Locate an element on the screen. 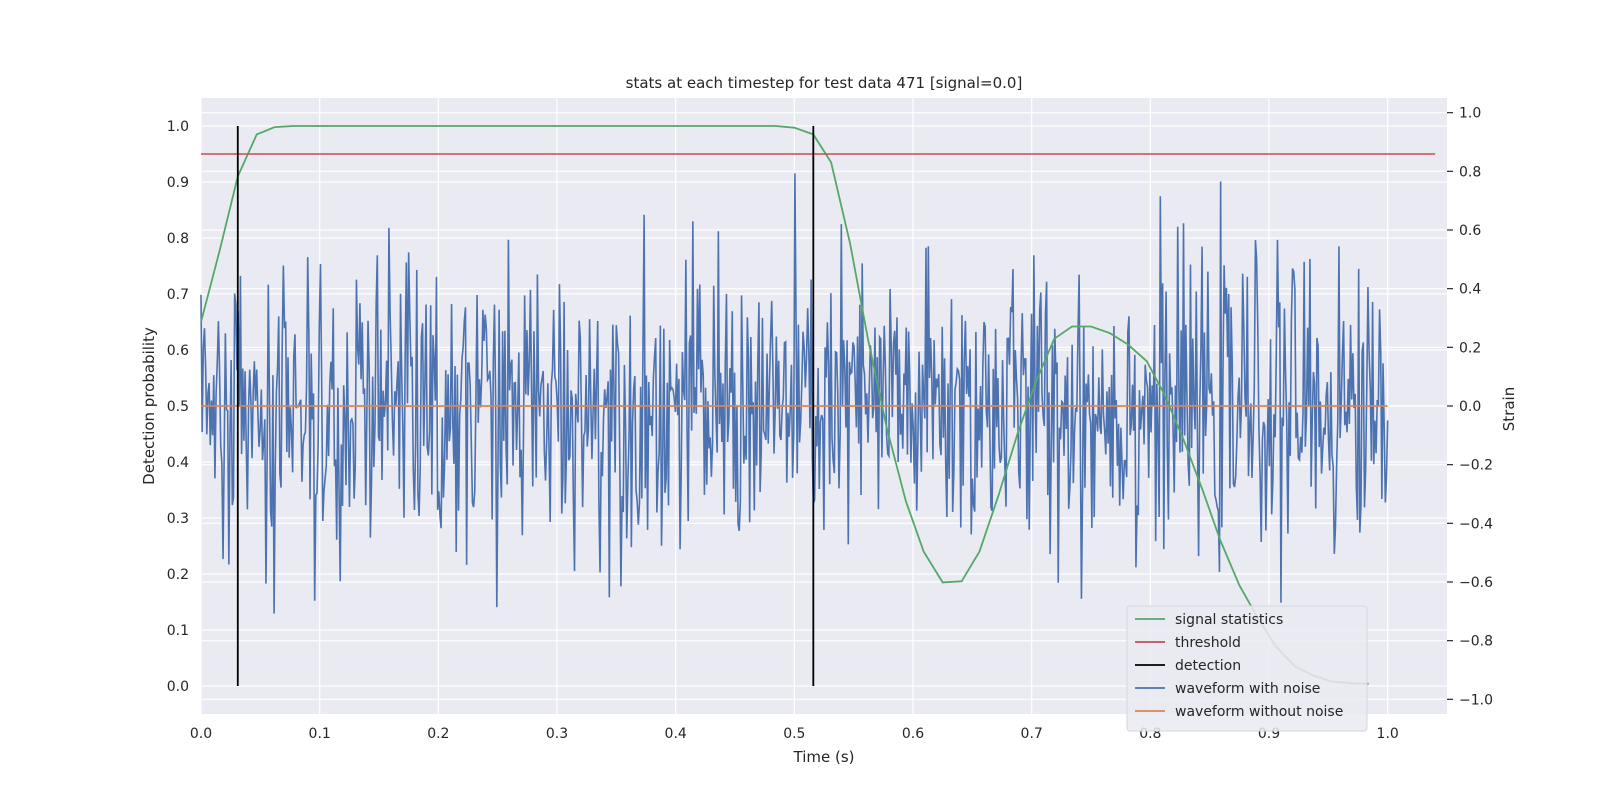 This screenshot has width=1600, height=800. y-right-tick-label: 0.0 is located at coordinates (1470, 407).